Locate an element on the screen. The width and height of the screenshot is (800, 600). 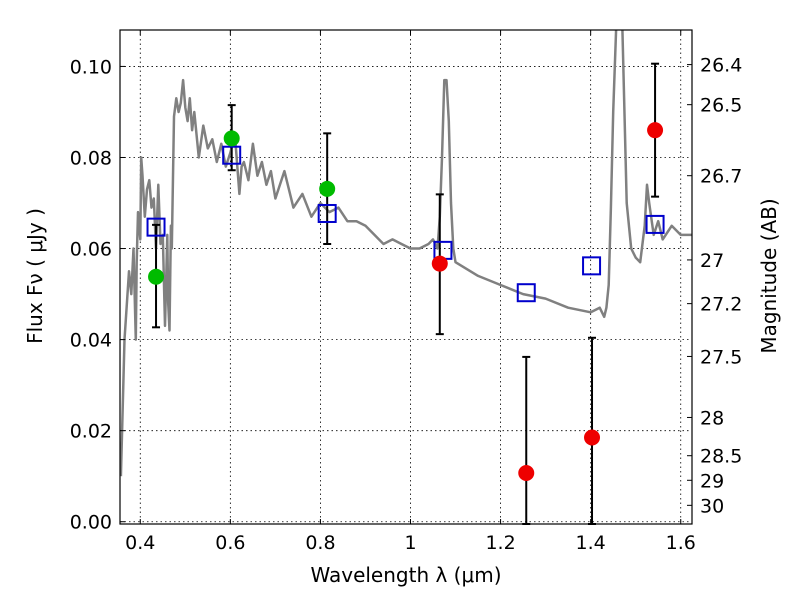
right-tick-label: 28.5 is located at coordinates (721, 457).